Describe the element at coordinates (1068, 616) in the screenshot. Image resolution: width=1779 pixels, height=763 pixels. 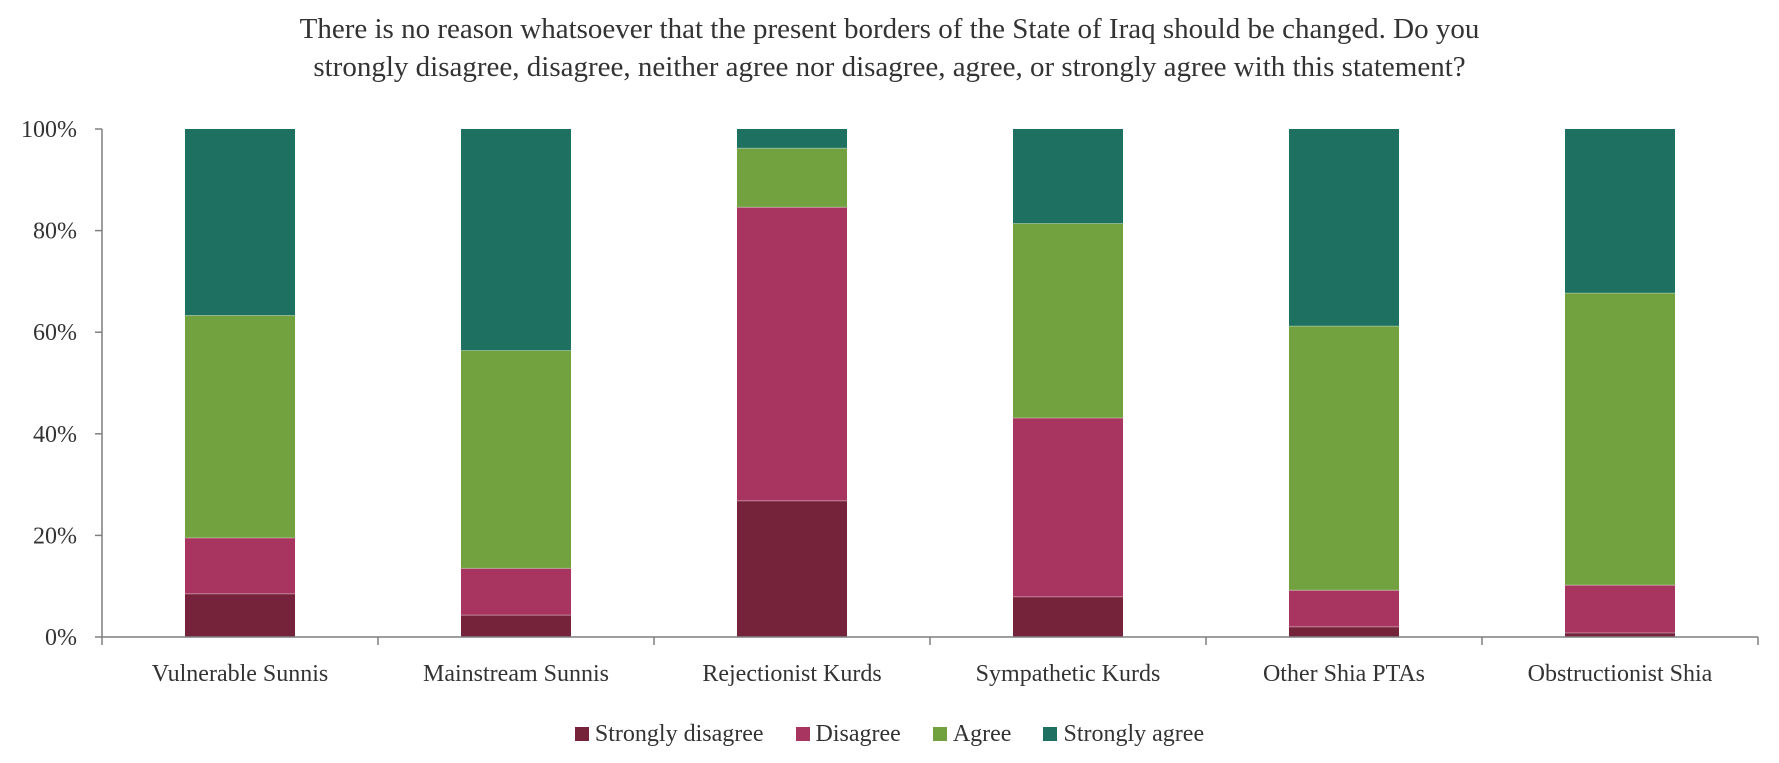
I see `bar-sympathetic-kurds-strongly-disagree` at that location.